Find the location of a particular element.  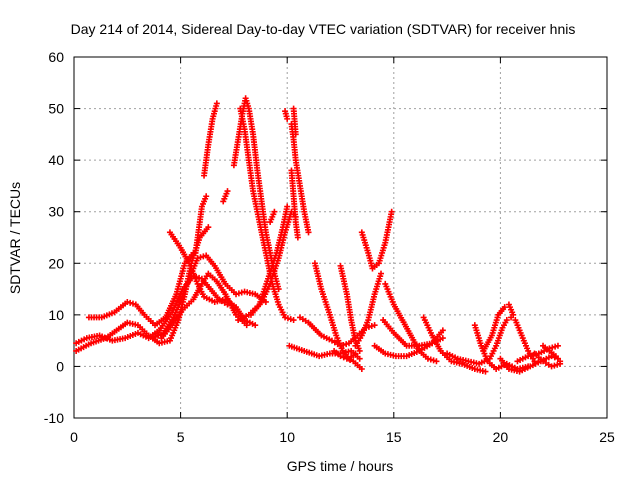

y-tick-labels: -10 0 10 20 30 40 50 60 is located at coordinates (54, 237).